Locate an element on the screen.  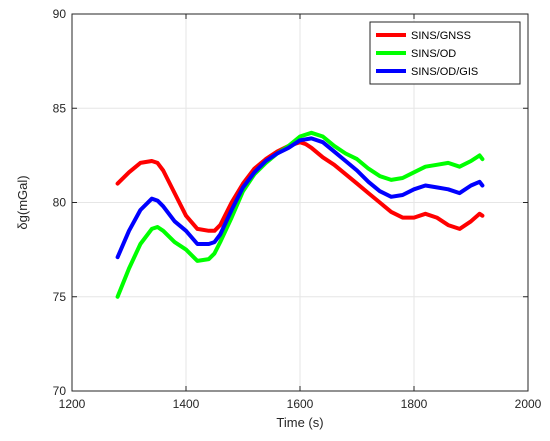
x-axis-title: Time (s) is located at coordinates (299, 422).